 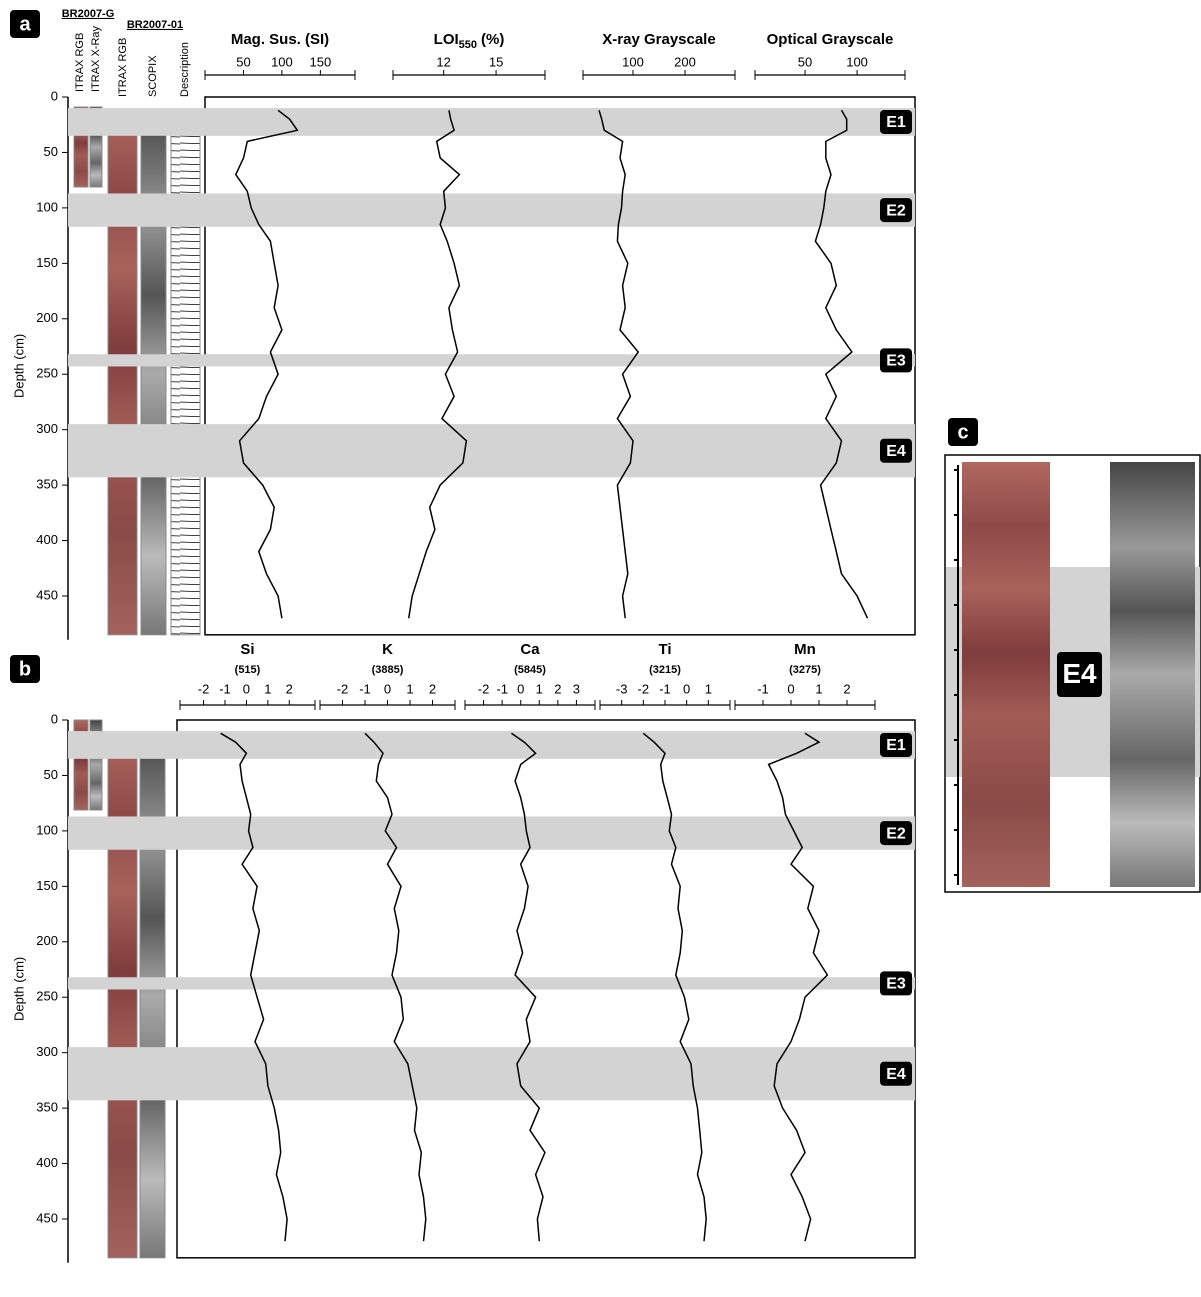 I want to click on series-name: K, so click(x=387, y=649).